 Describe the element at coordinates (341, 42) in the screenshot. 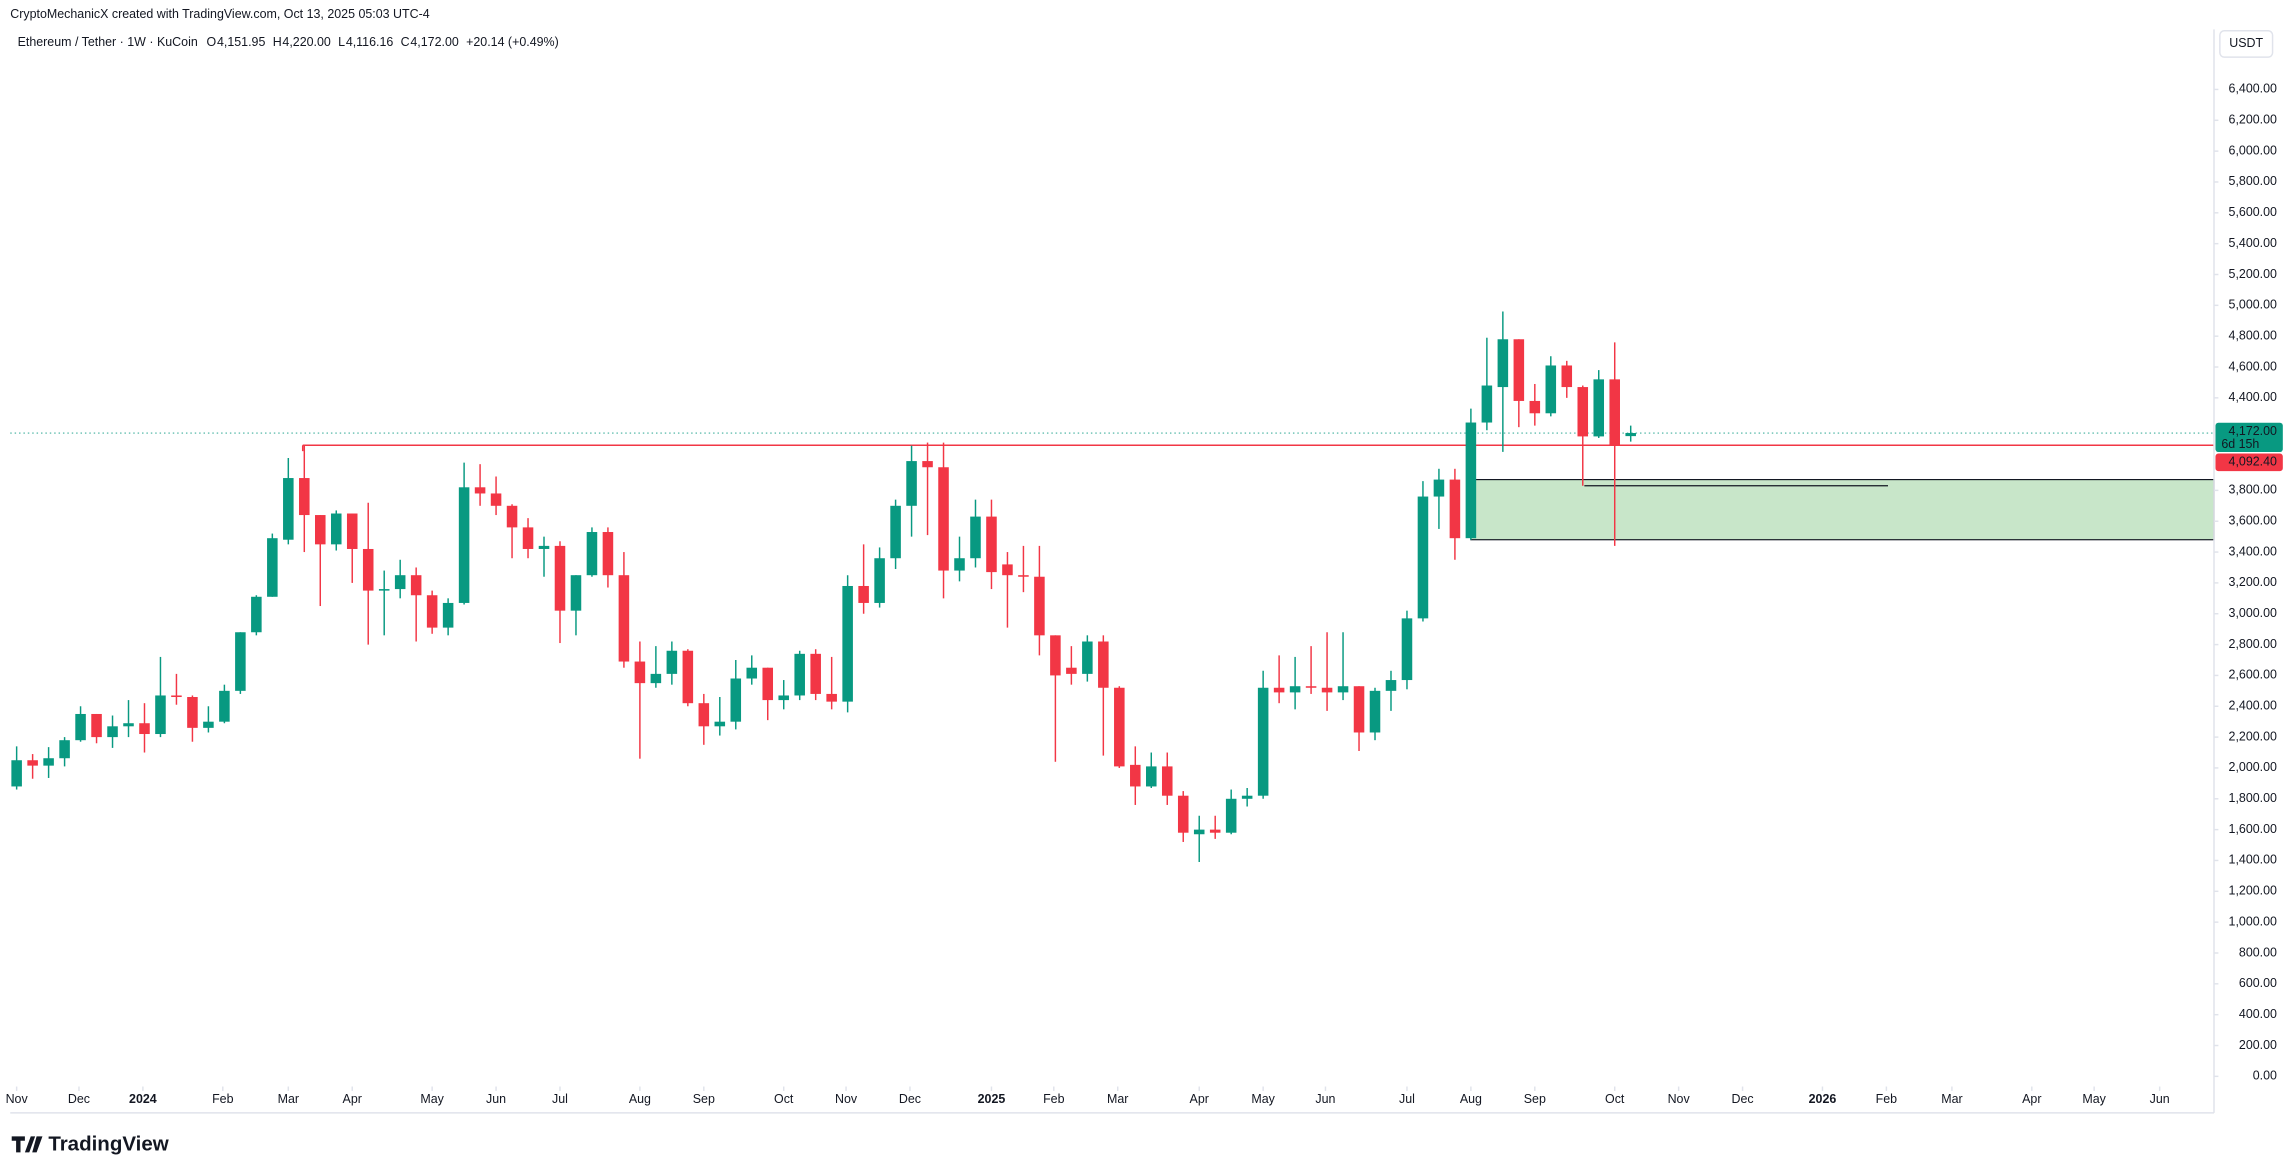

I see `ohlc-name: L` at that location.